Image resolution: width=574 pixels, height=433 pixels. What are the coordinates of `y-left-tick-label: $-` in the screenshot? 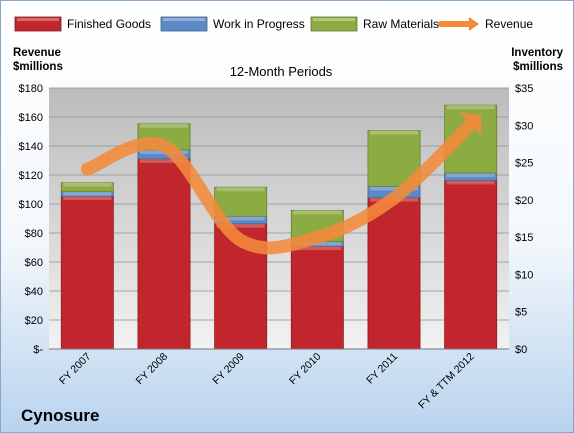 It's located at (38, 350).